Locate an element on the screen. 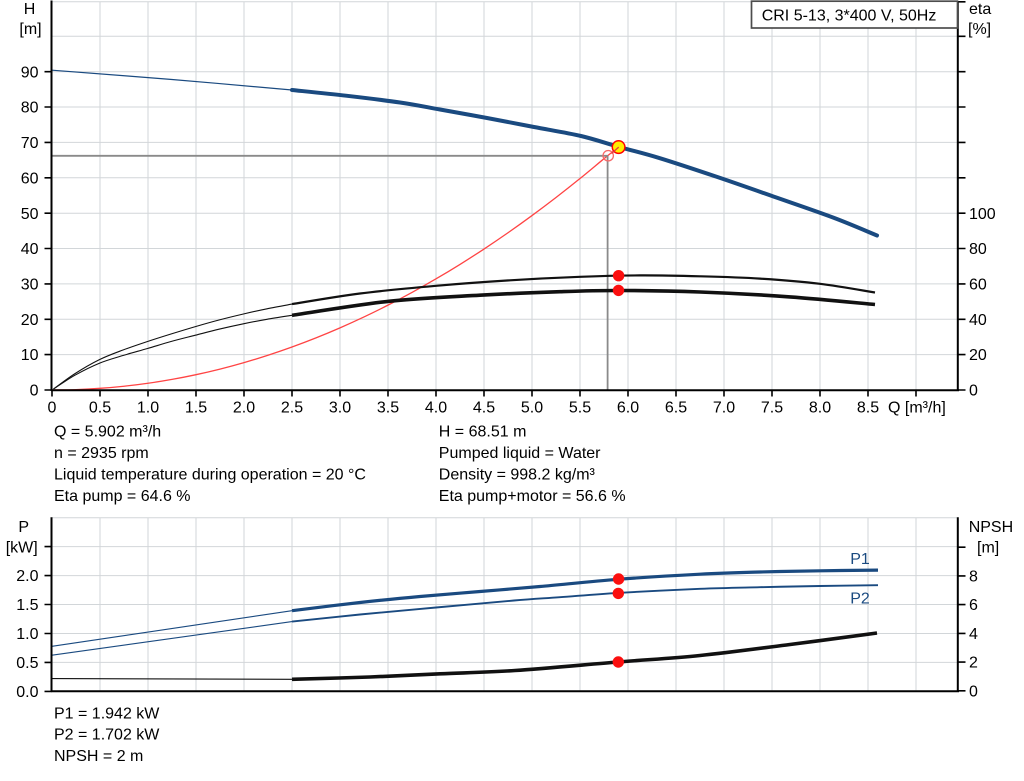 The height and width of the screenshot is (781, 1024). svg-text: P1 is located at coordinates (860, 559).